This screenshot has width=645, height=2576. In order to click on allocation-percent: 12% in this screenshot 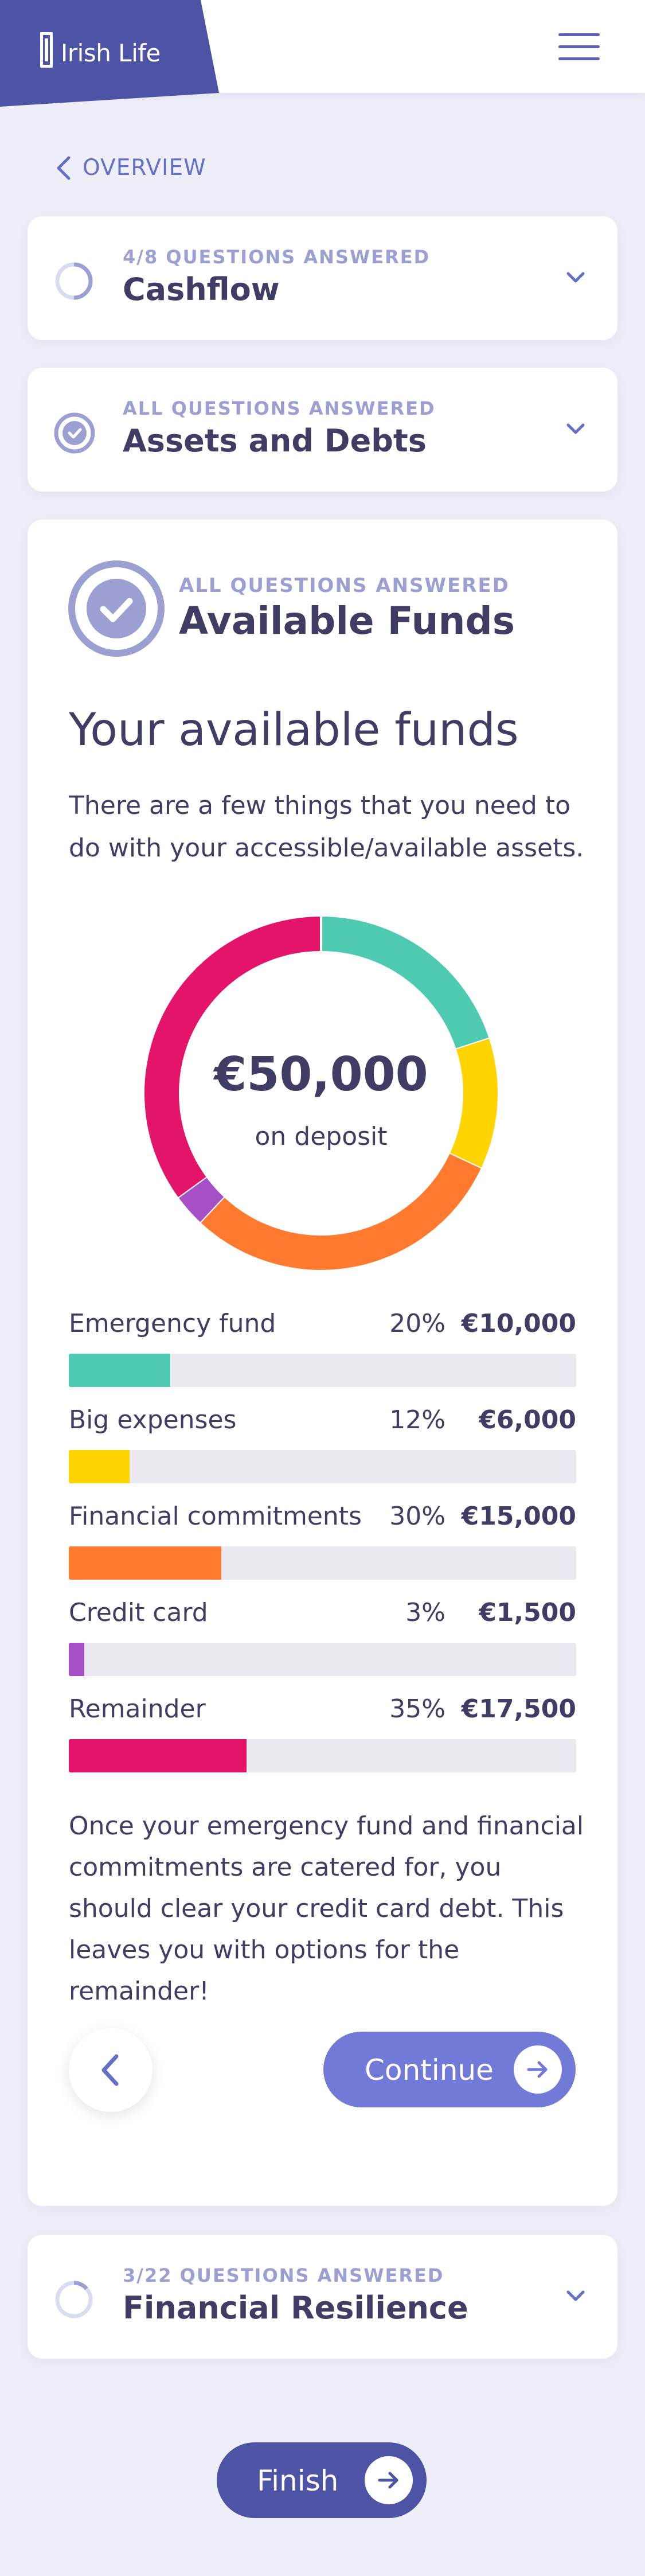, I will do `click(417, 1420)`.